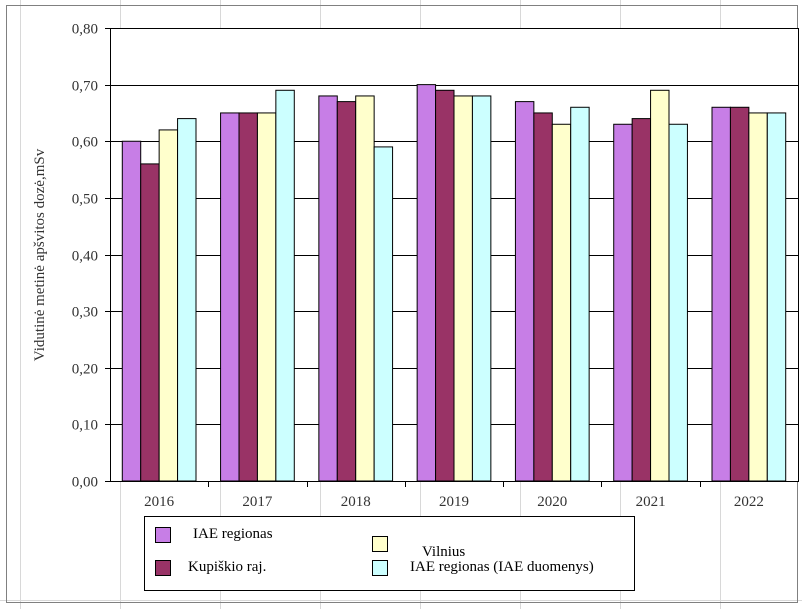 The height and width of the screenshot is (609, 802). I want to click on y-tick-label: 0,30, so click(85, 313).